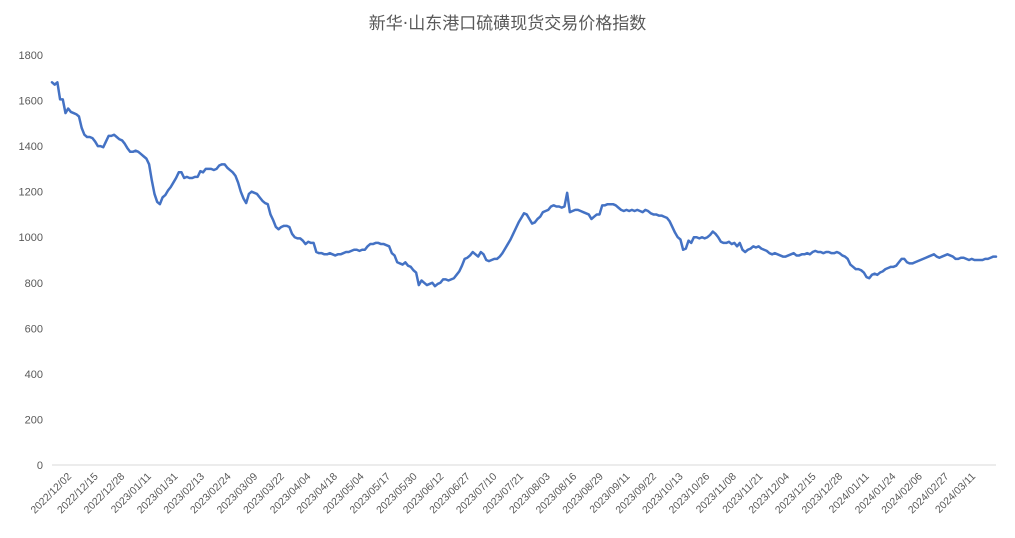 This screenshot has width=1015, height=538. I want to click on y-tick-label: 1400, so click(31, 147).